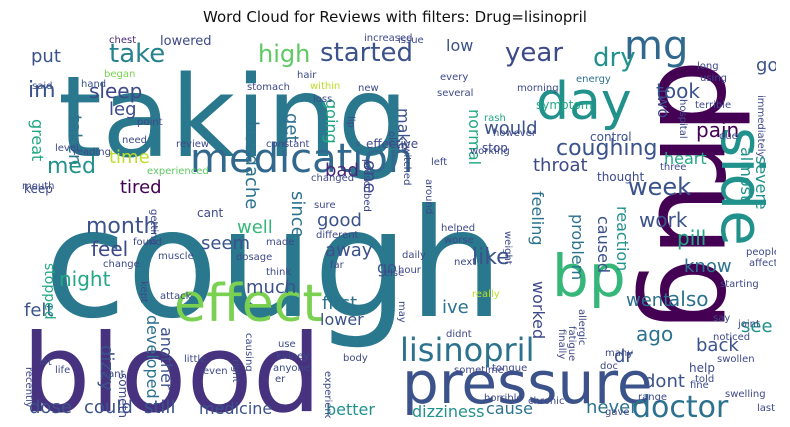 The width and height of the screenshot is (790, 427). Describe the element at coordinates (210, 213) in the screenshot. I see `word-cant: cant` at that location.